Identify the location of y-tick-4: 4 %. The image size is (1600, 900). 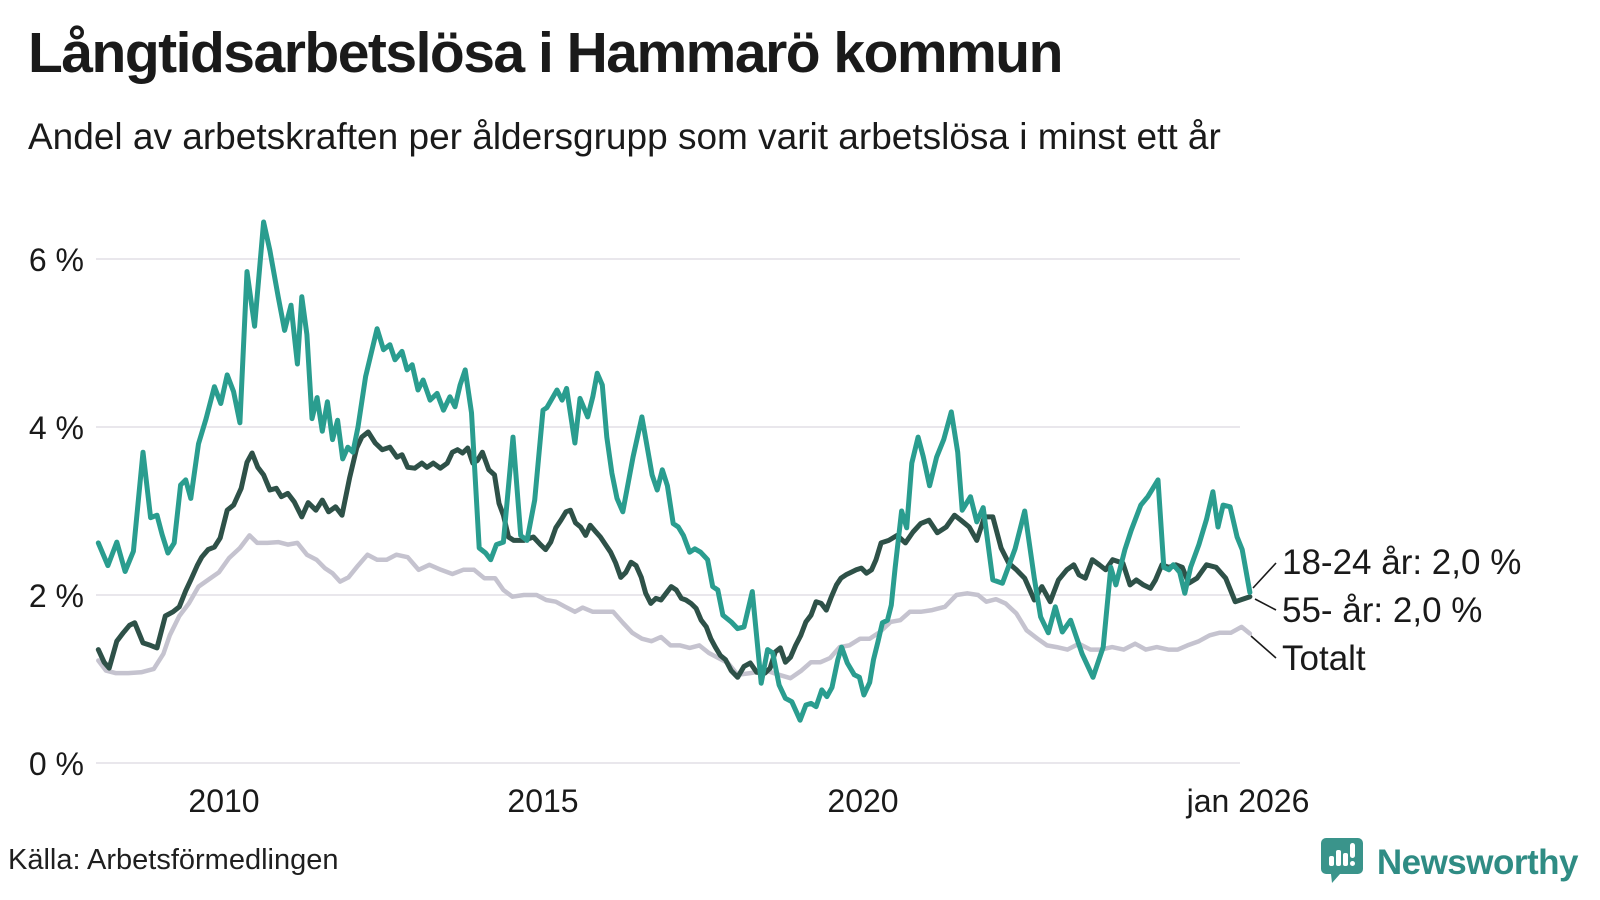
(56, 428).